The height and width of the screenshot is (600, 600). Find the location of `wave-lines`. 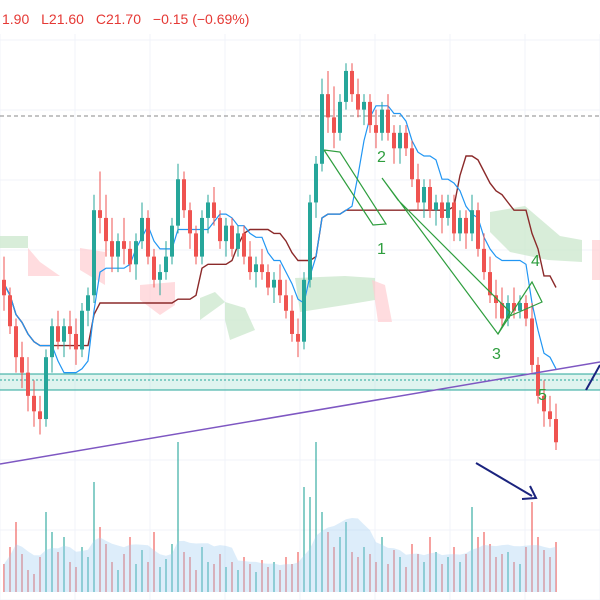

wave-lines is located at coordinates (433, 242).